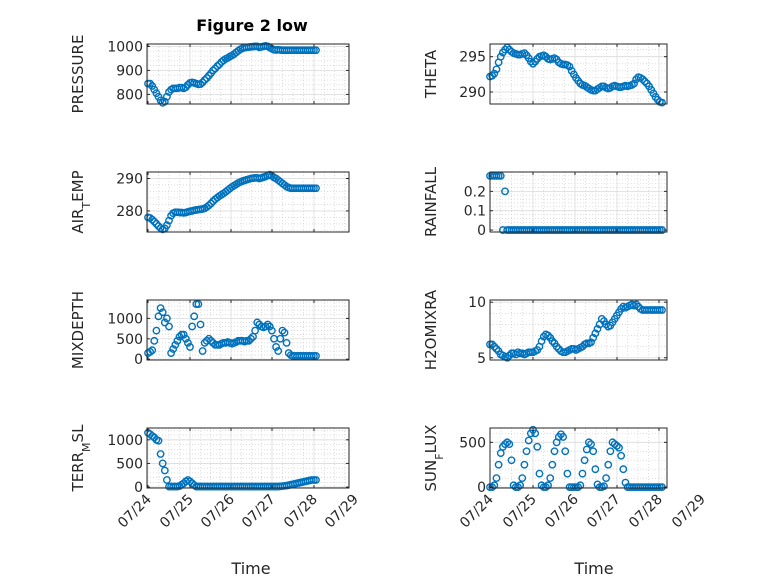  Describe the element at coordinates (81, 201) in the screenshot. I see `y-axis-label: AIRTEMP` at that location.